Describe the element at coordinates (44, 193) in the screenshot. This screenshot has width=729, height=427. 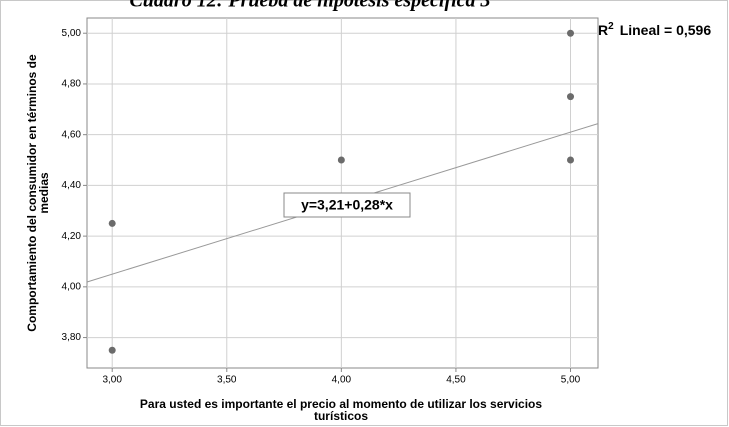
I see `y-axis-label: medias` at that location.